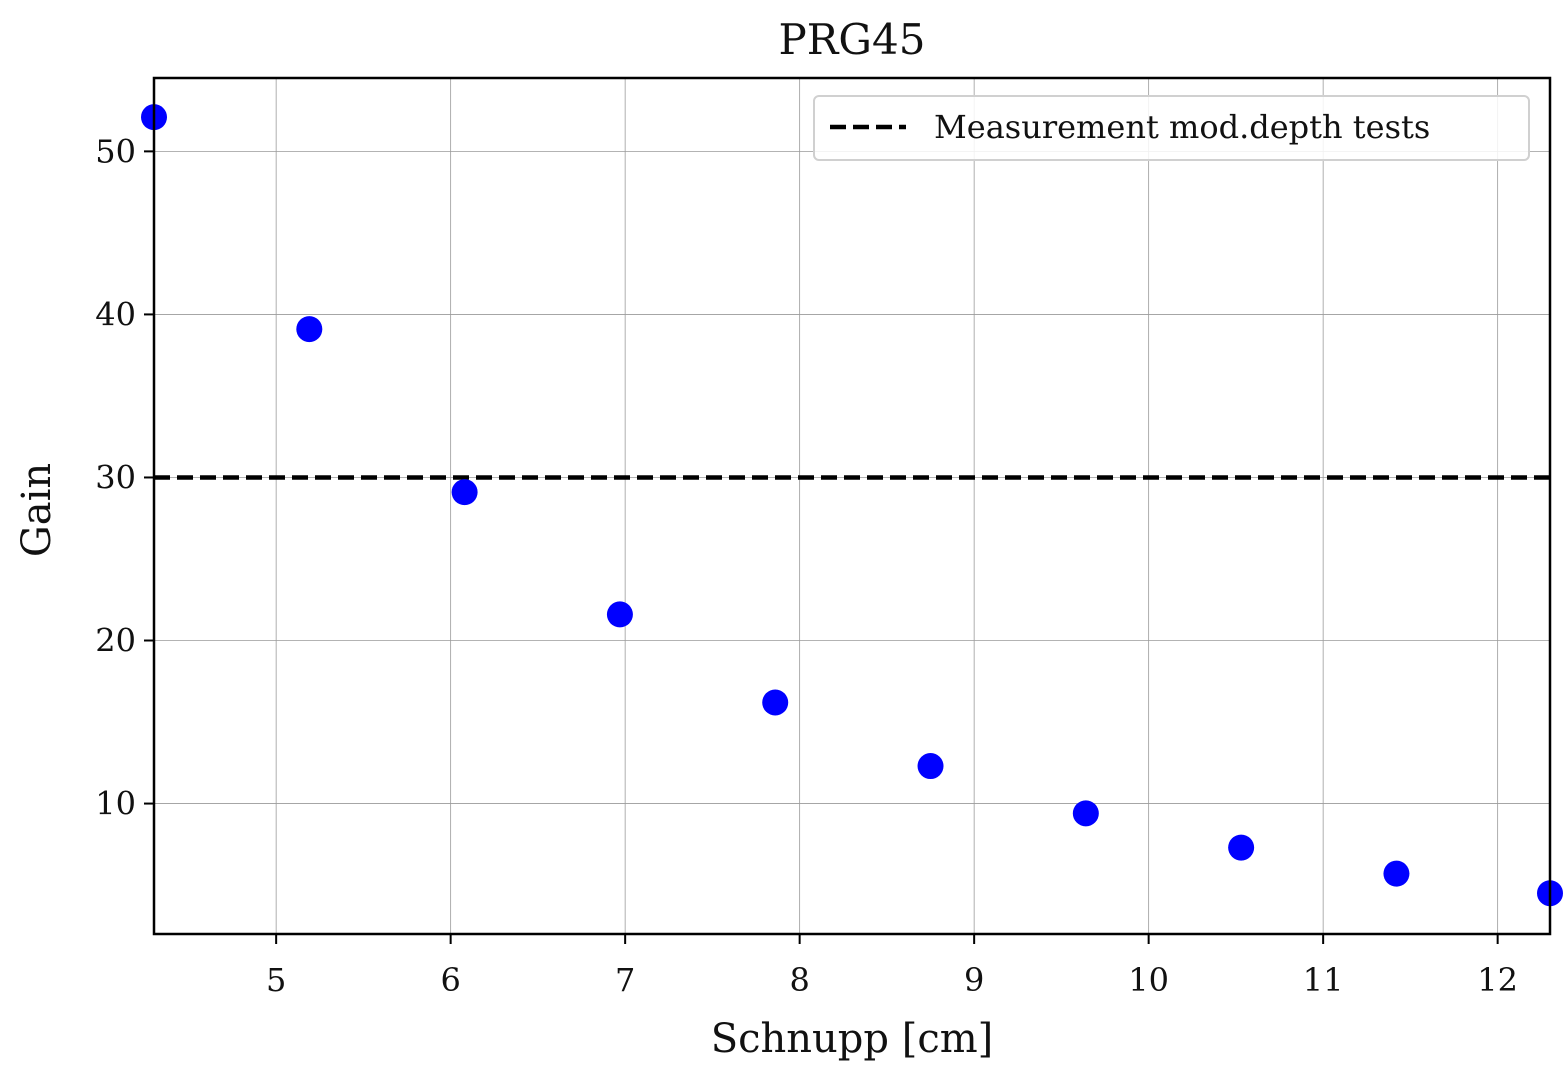  Describe the element at coordinates (115, 151) in the screenshot. I see `y-tick-label: 50` at that location.